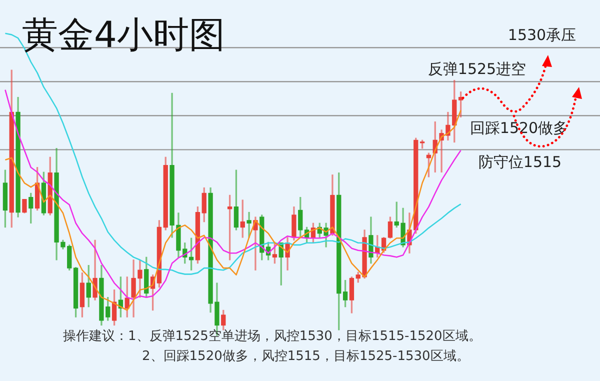 The height and width of the screenshot is (381, 600). What do you see at coordinates (542, 35) in the screenshot?
I see `ref-line-label: 1530承压` at bounding box center [542, 35].